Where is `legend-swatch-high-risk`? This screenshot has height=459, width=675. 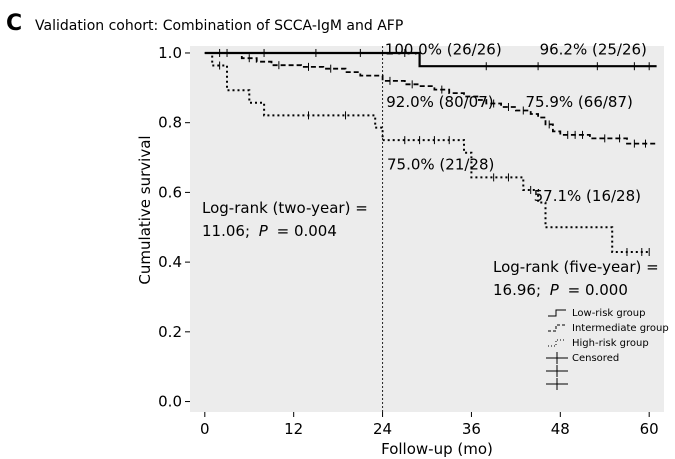 legend-swatch-high-risk is located at coordinates (557, 343).